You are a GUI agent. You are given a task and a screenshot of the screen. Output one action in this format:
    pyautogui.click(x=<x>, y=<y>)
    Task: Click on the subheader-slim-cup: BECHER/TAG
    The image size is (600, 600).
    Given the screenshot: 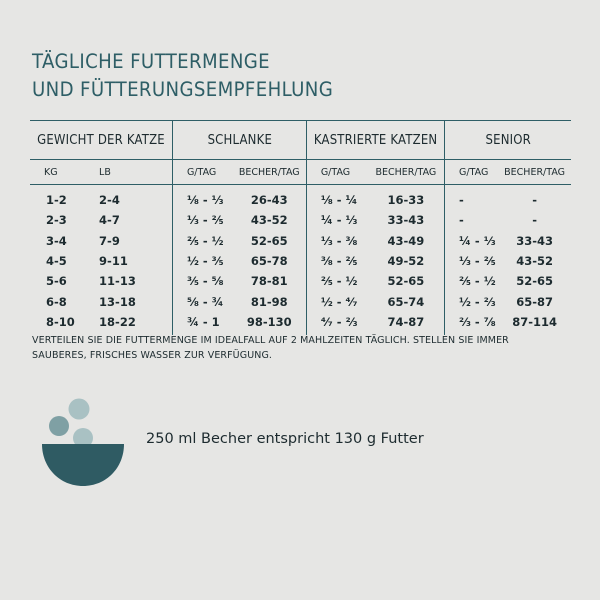 What is the action you would take?
    pyautogui.click(x=269, y=172)
    